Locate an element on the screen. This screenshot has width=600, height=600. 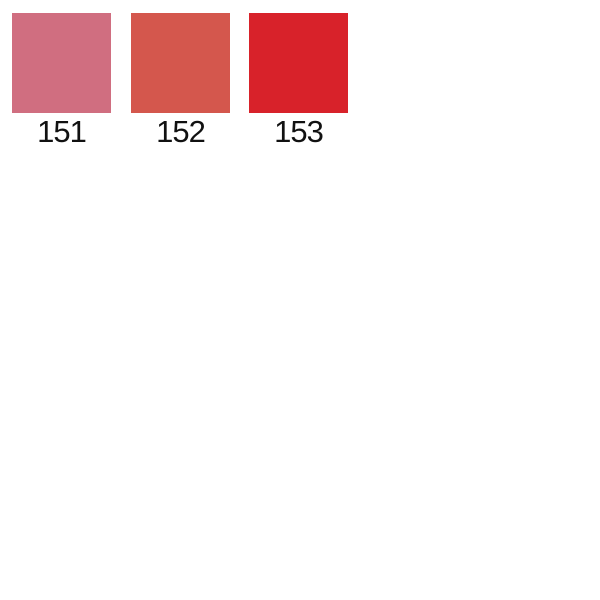
swatch-label: 151 is located at coordinates (62, 131).